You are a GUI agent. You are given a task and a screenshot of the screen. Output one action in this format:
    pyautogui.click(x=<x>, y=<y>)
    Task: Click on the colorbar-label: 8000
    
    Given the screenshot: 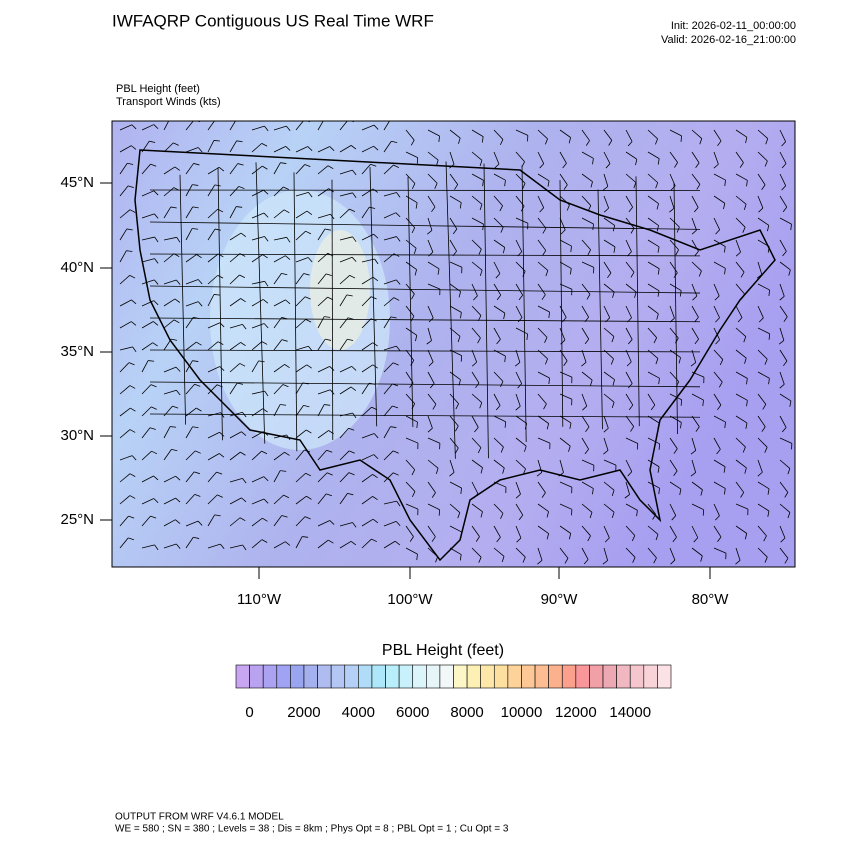 What is the action you would take?
    pyautogui.click(x=466, y=712)
    